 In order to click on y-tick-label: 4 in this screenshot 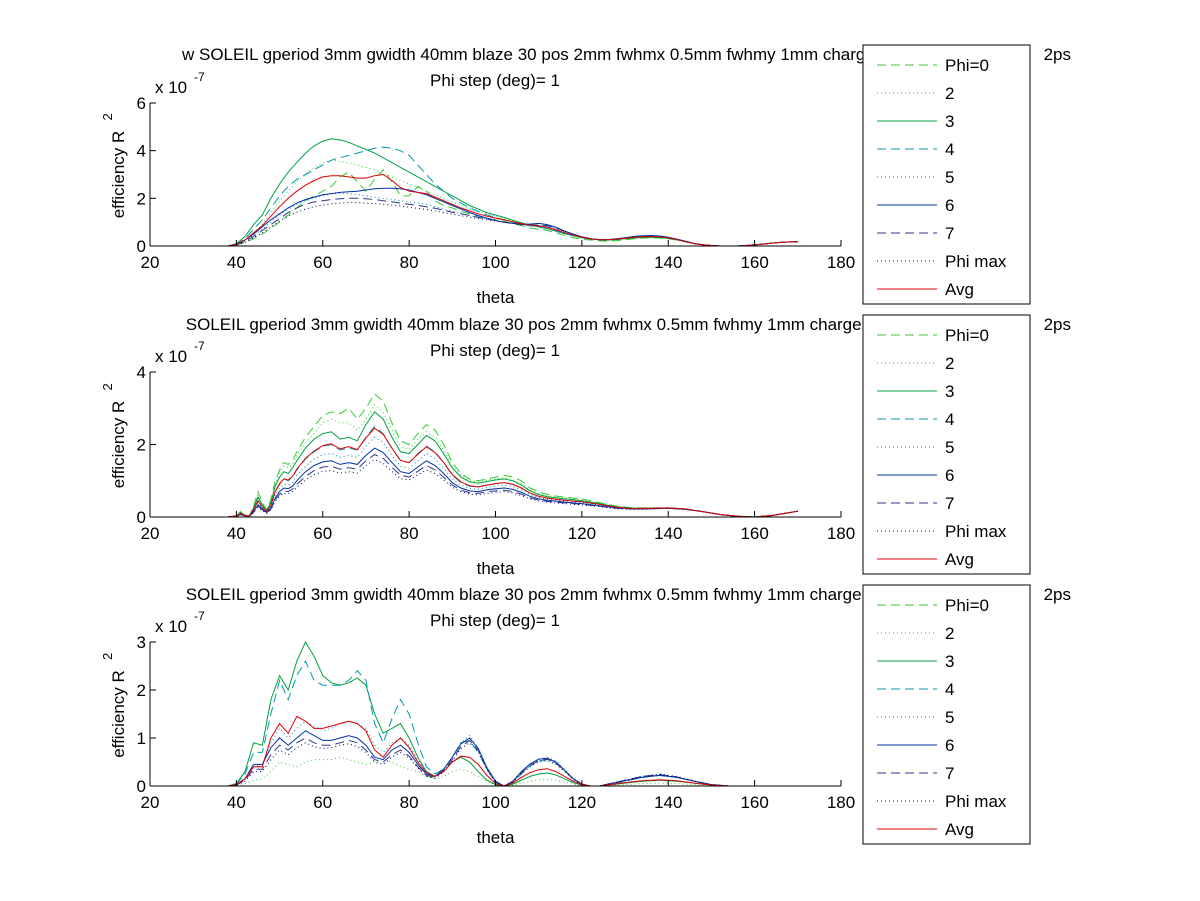, I will do `click(141, 151)`.